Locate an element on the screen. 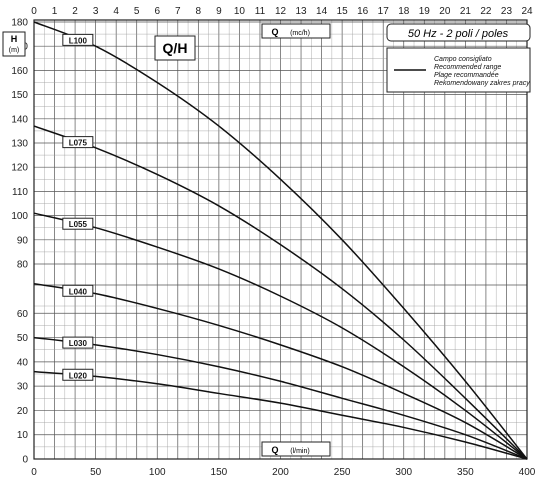 This screenshot has width=553, height=485. x-bottom-label-box is located at coordinates (296, 449).